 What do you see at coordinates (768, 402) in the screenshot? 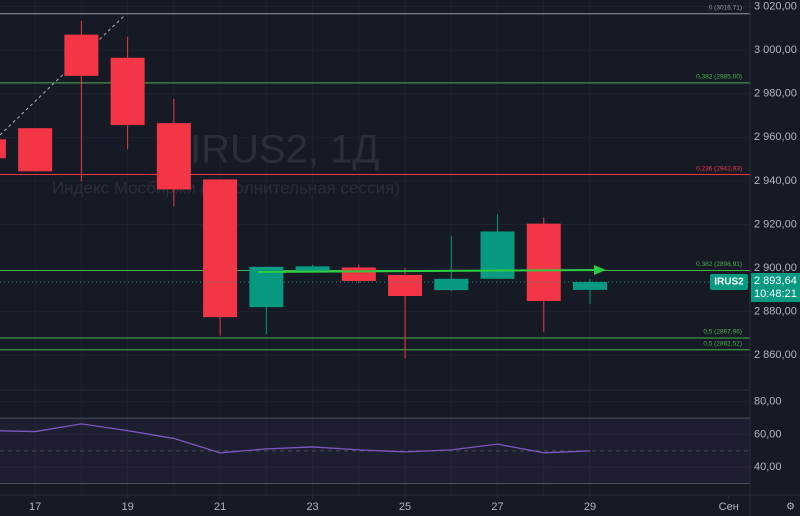
I see `y-tick-label: 80,00` at bounding box center [768, 402].